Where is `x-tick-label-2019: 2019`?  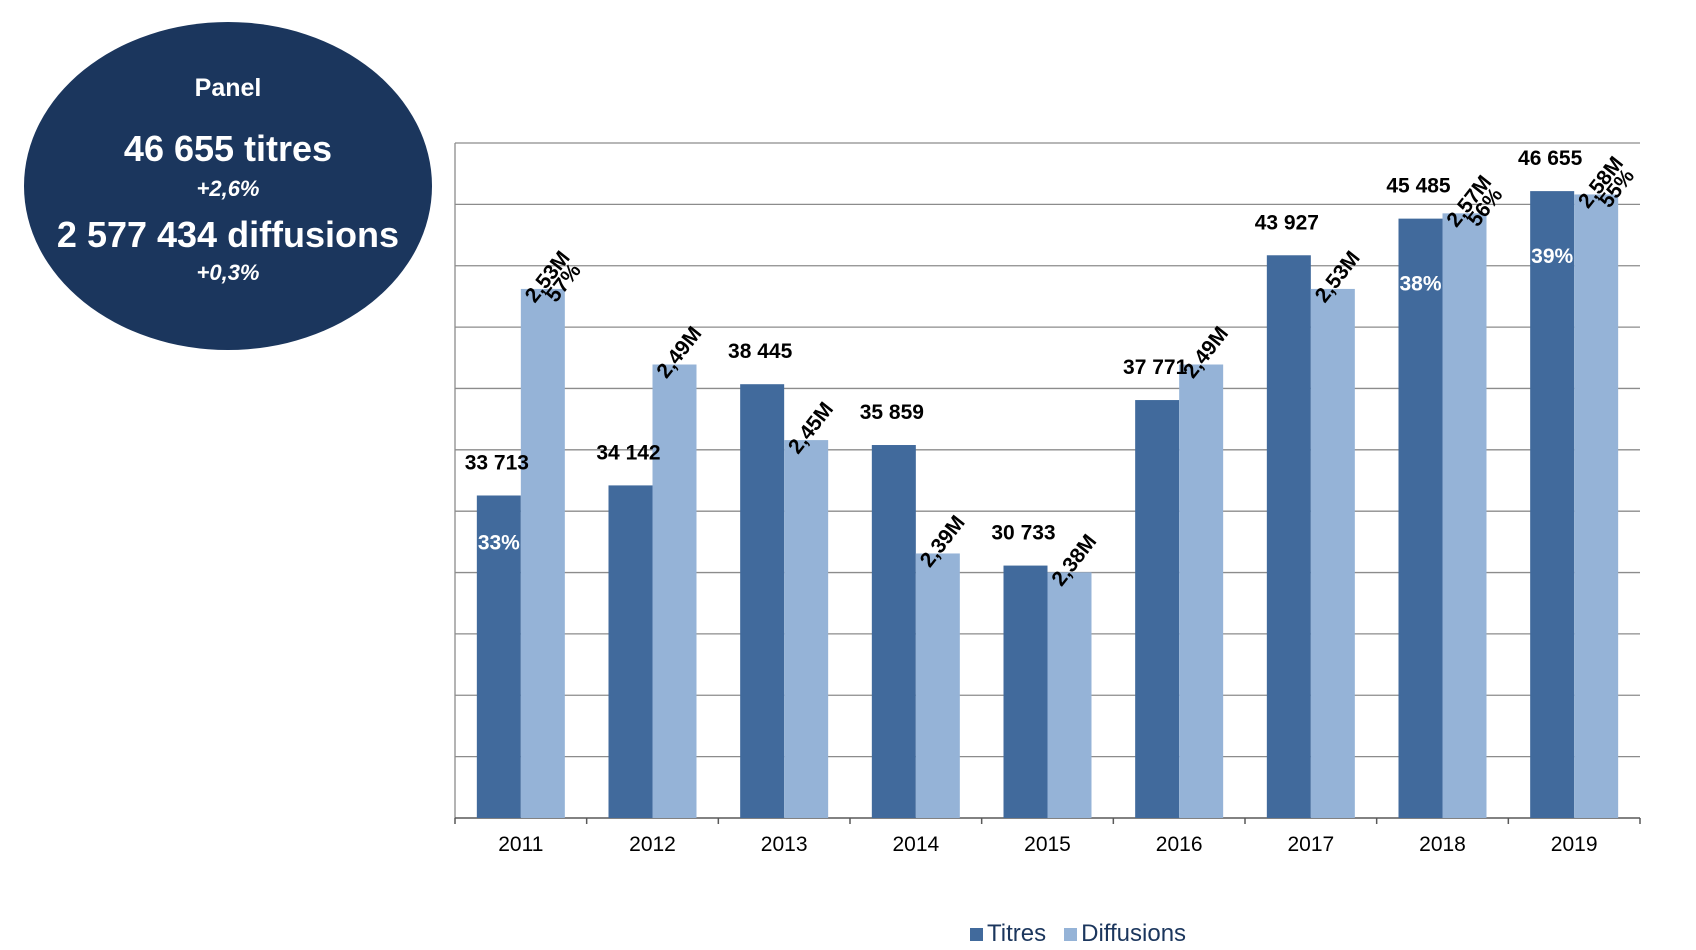 x-tick-label-2019: 2019 is located at coordinates (1574, 844).